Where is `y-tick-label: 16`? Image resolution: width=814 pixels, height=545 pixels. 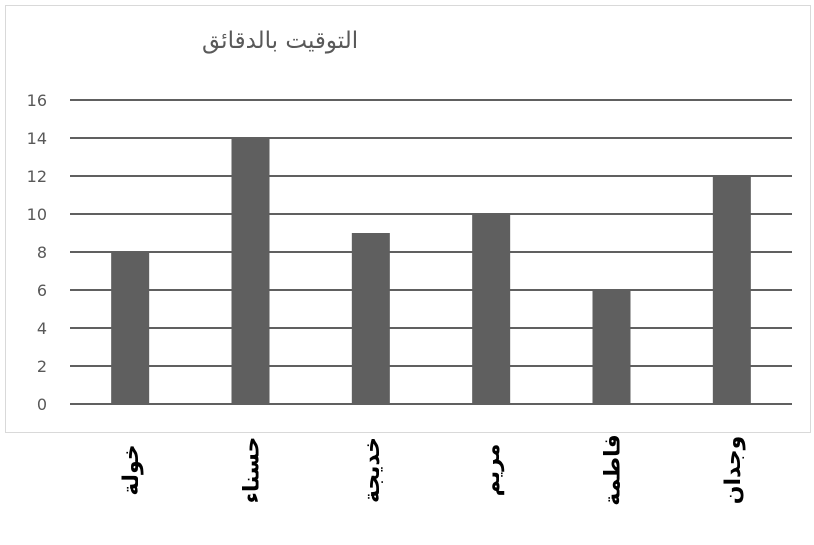
y-tick-label: 16 is located at coordinates (37, 100).